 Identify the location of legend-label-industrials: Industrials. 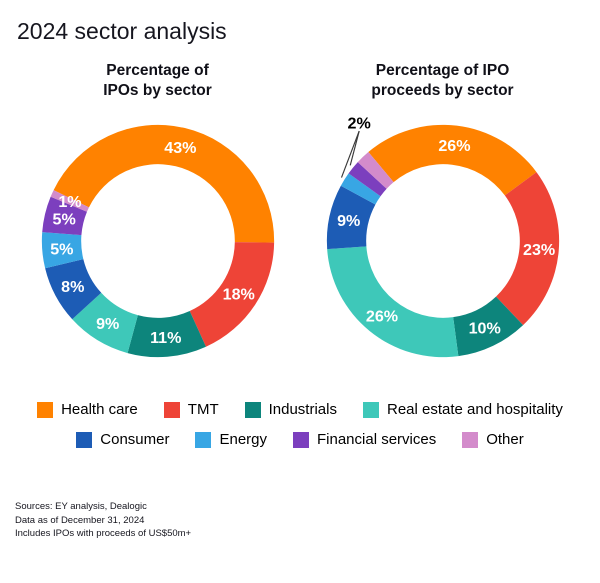
(302, 410).